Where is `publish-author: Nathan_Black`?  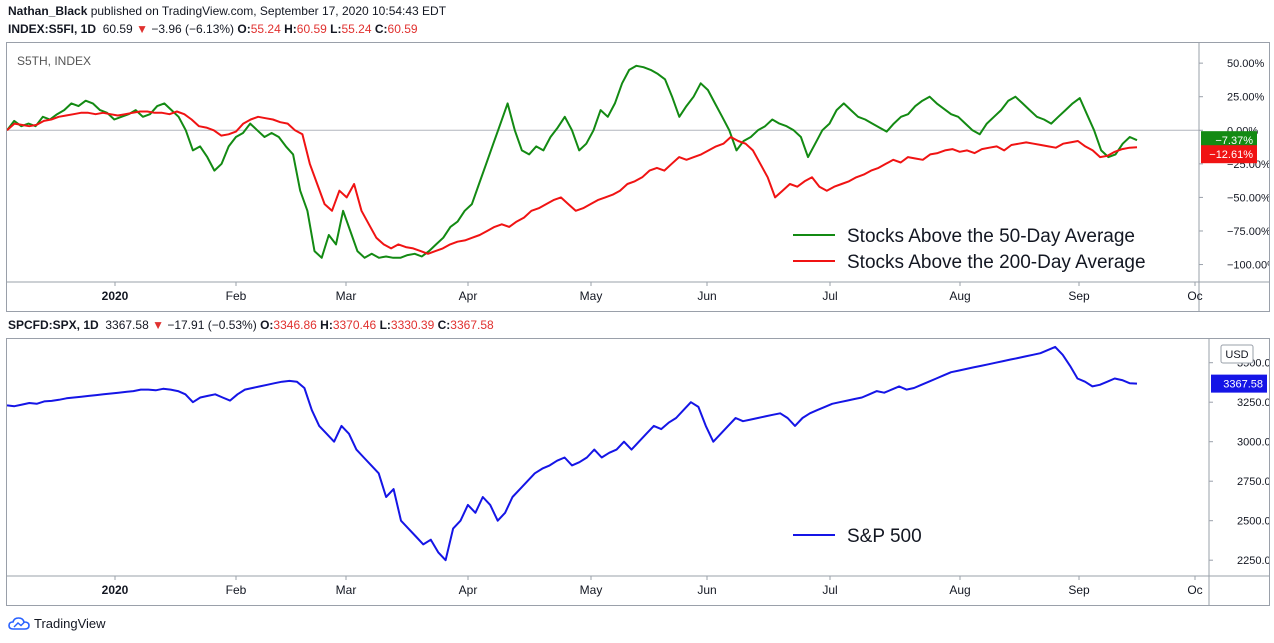
publish-author: Nathan_Black is located at coordinates (48, 11).